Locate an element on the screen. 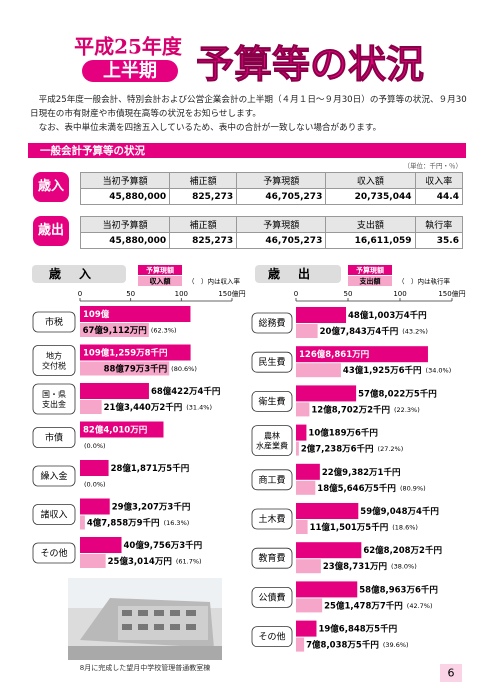 The height and width of the screenshot is (700, 494). rate-label: (61.7%) is located at coordinates (189, 562).